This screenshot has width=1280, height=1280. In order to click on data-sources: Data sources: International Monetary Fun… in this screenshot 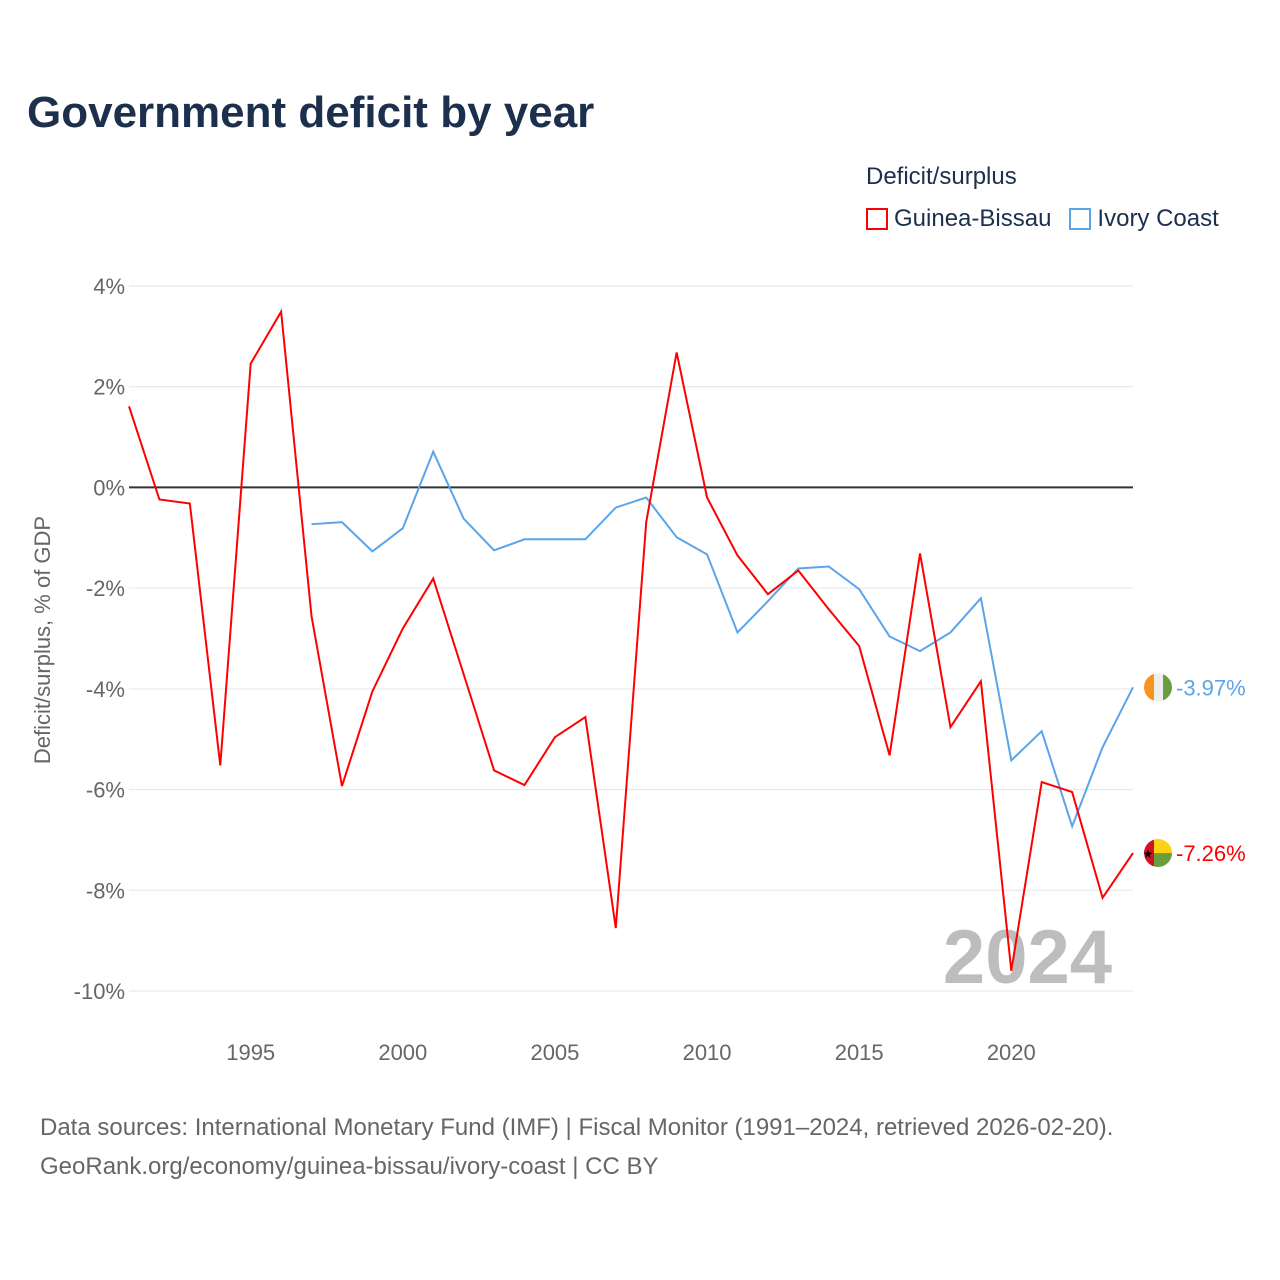, I will do `click(577, 1127)`.